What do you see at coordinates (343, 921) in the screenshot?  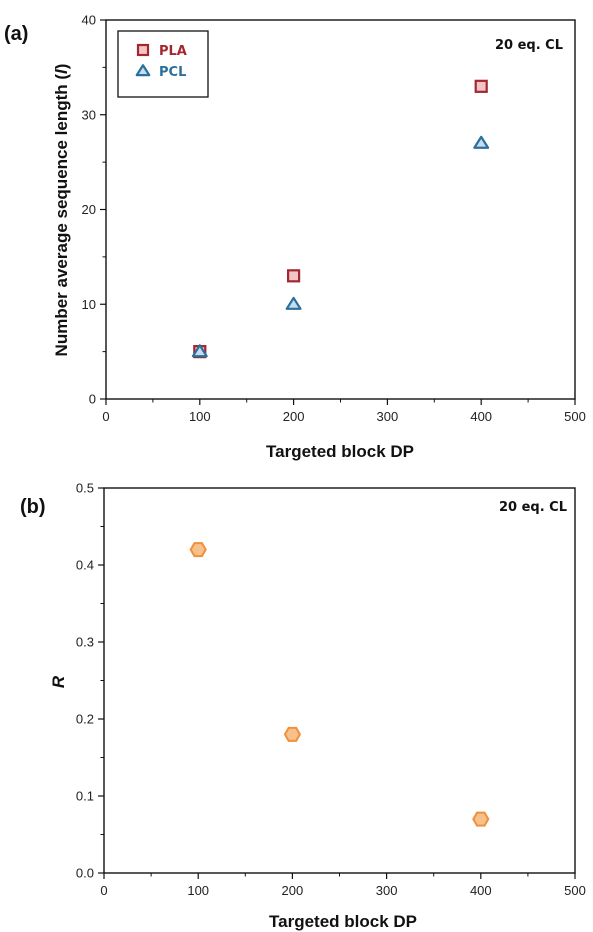 I see `panel-b-x-axis-label: Targeted block DP` at bounding box center [343, 921].